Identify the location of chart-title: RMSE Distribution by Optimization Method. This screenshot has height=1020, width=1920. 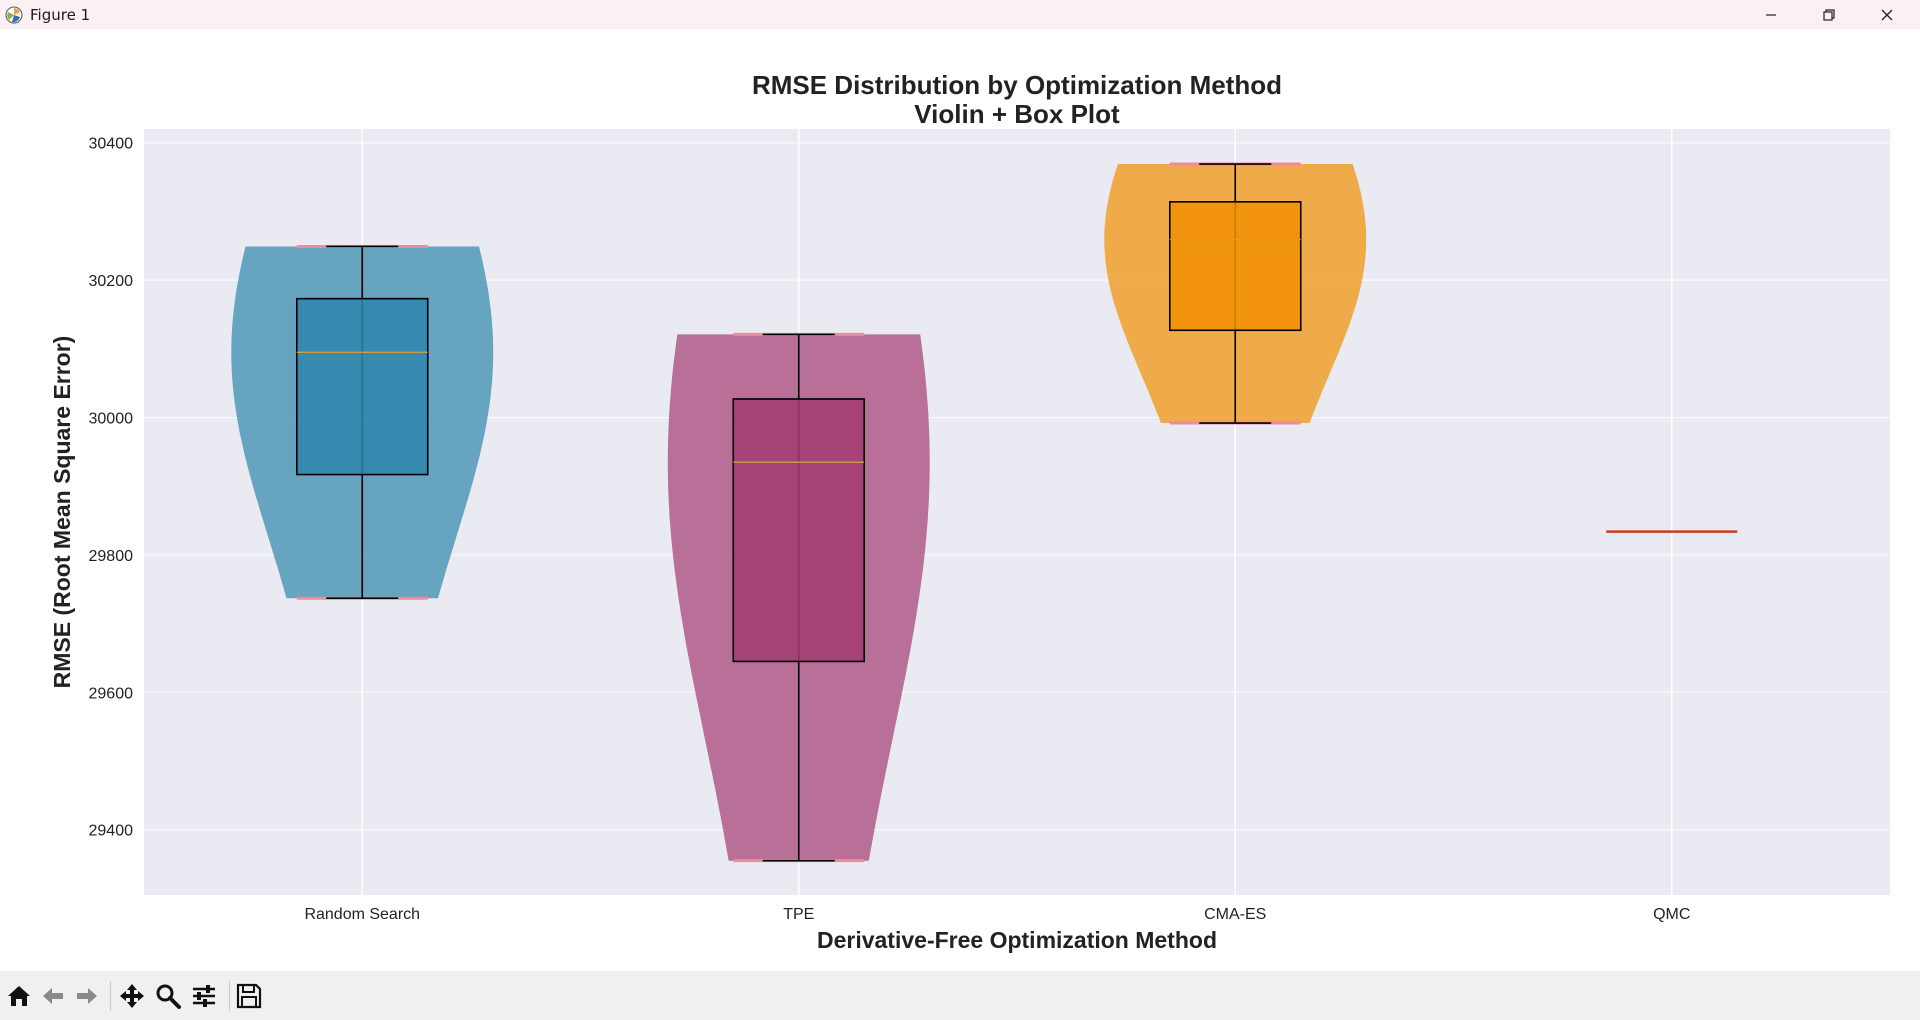
(1017, 85).